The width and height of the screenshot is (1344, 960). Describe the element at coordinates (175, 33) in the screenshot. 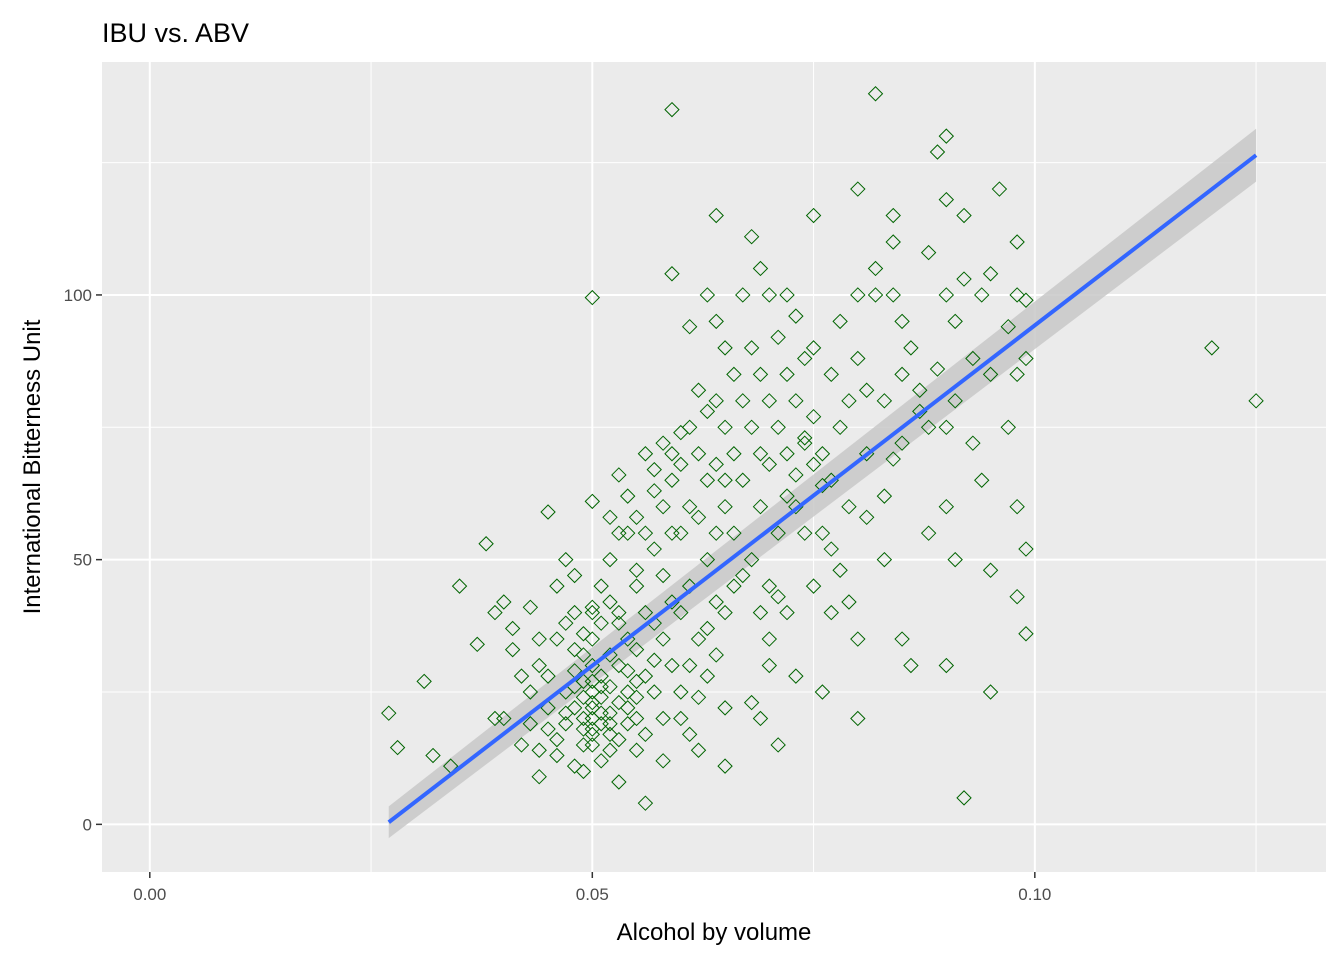

I see `chart-title: IBU vs. ABV` at that location.